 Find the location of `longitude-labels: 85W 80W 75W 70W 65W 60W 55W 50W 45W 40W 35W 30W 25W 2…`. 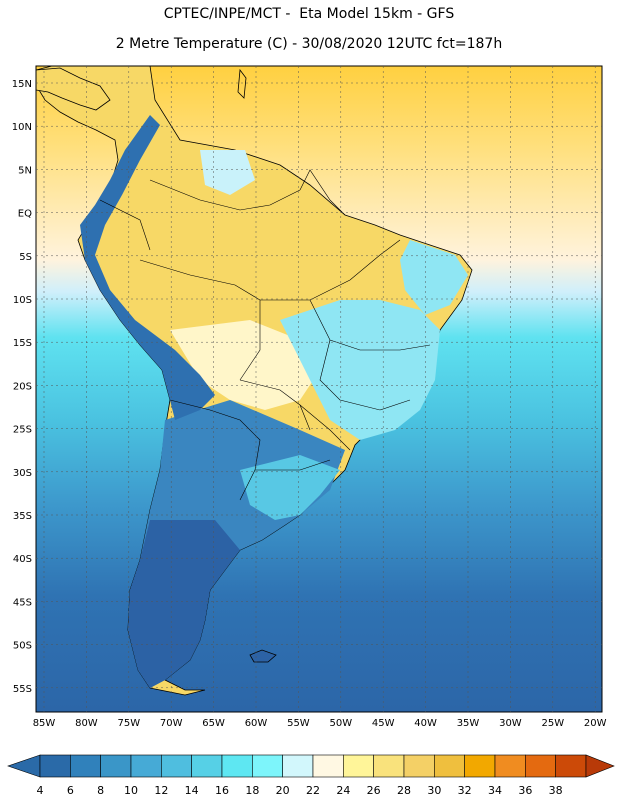

longitude-labels: 85W 80W 75W 70W 65W 60W 55W 50W 45W 40W 35W 30W 25W 2… is located at coordinates (320, 723).